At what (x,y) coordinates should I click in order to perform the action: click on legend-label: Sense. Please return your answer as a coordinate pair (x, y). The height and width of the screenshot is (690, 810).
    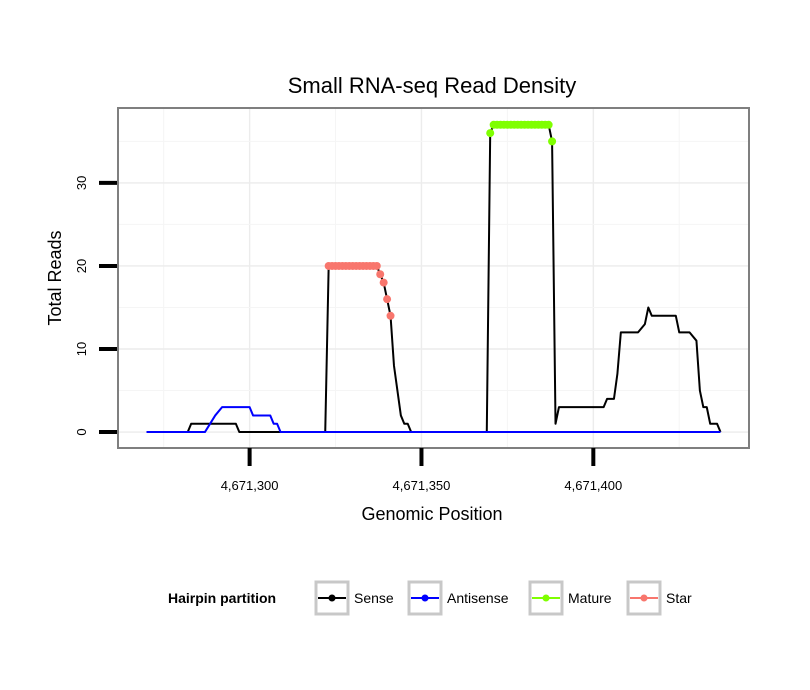
    Looking at the image, I should click on (374, 598).